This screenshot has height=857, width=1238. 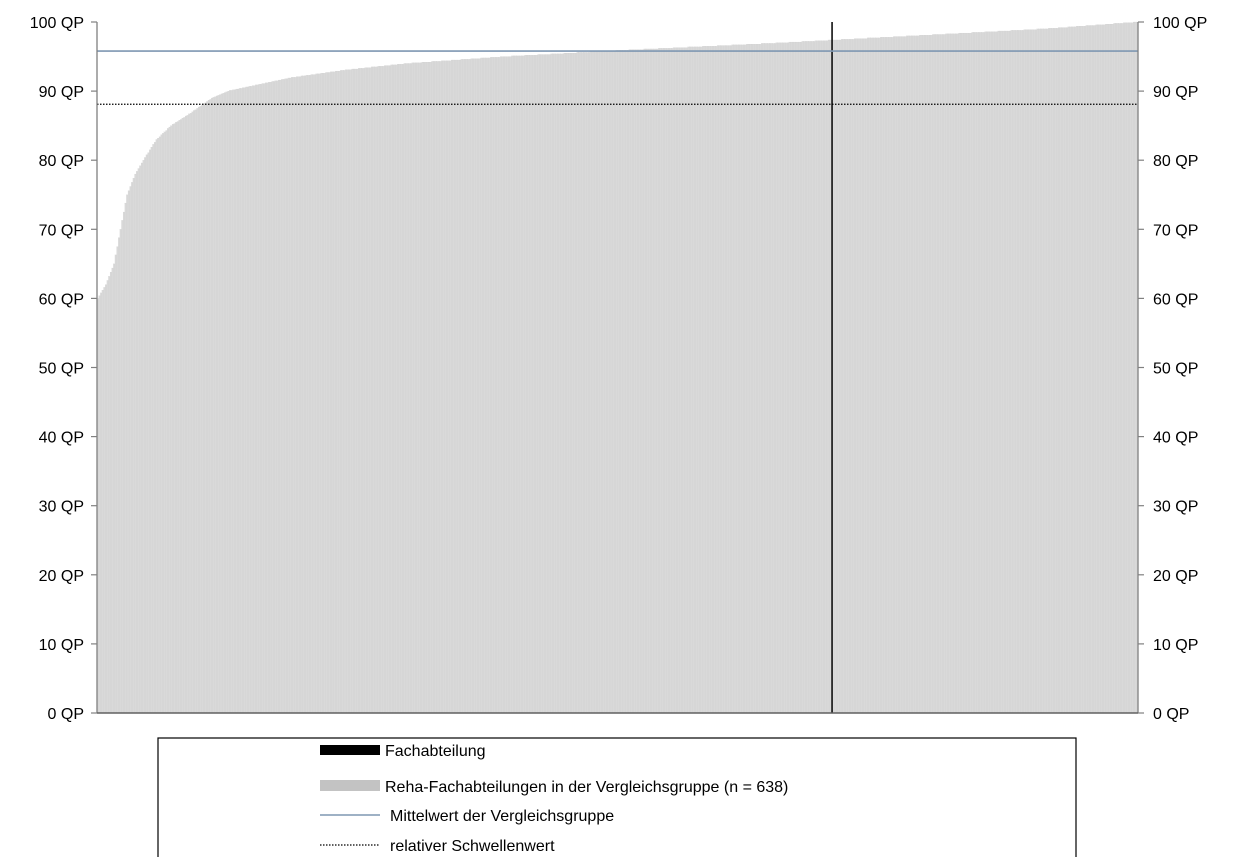 What do you see at coordinates (61, 507) in the screenshot?
I see `left-y-tick-label: 30 QP` at bounding box center [61, 507].